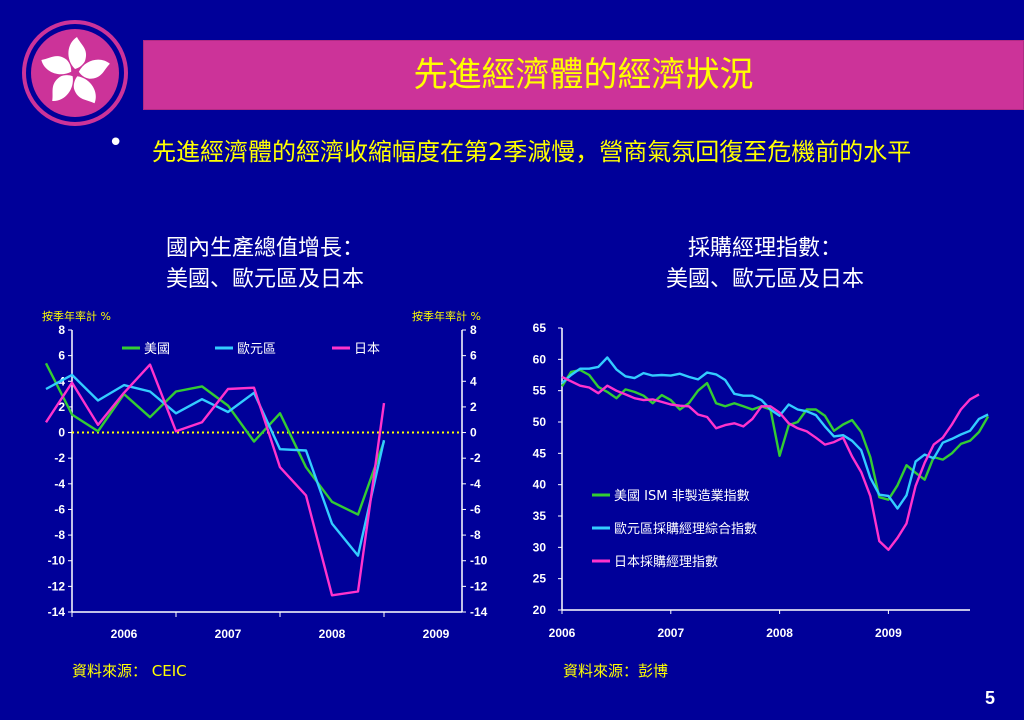  What do you see at coordinates (685, 529) in the screenshot?
I see `legend-label-1: 歐元區採購經理綜合指數` at bounding box center [685, 529].